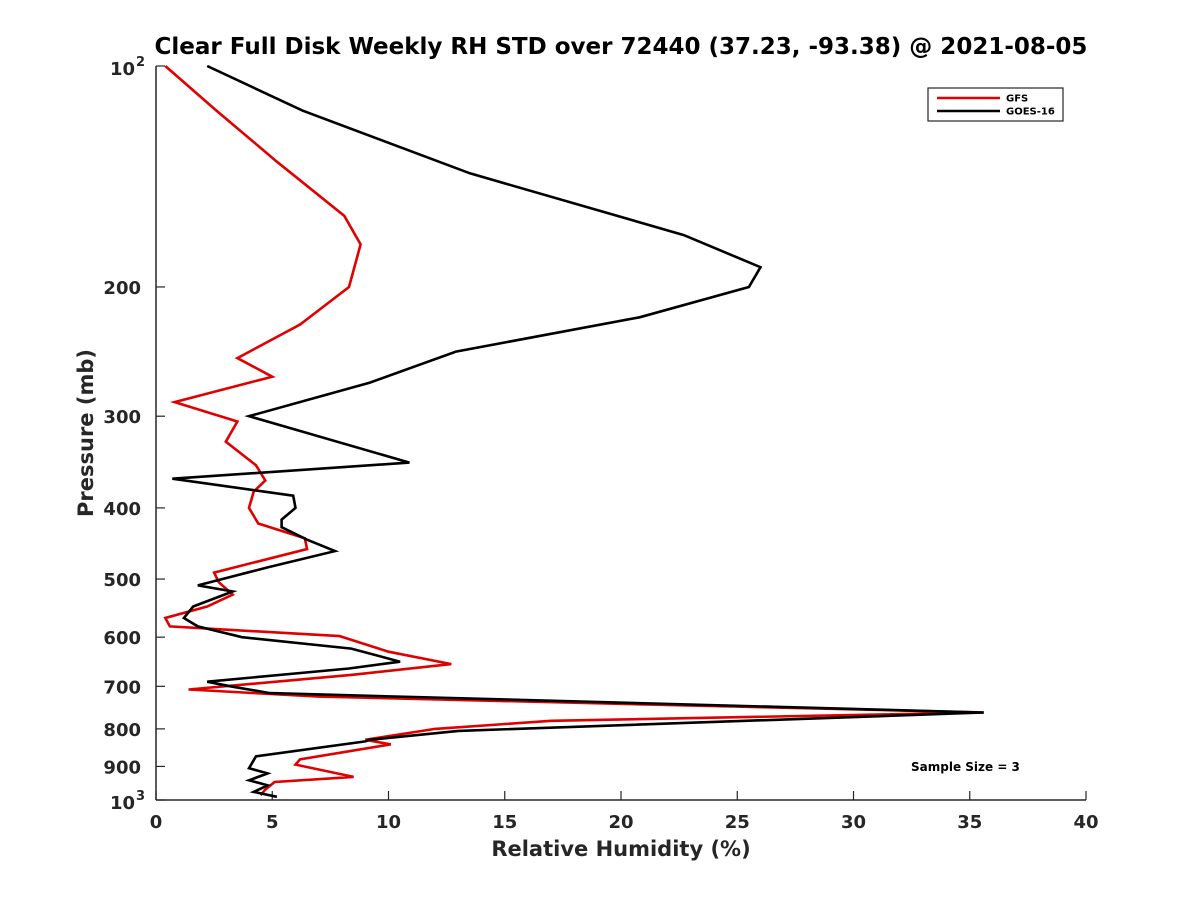 This screenshot has height=900, width=1200. I want to click on x-tick-label: 15, so click(504, 822).